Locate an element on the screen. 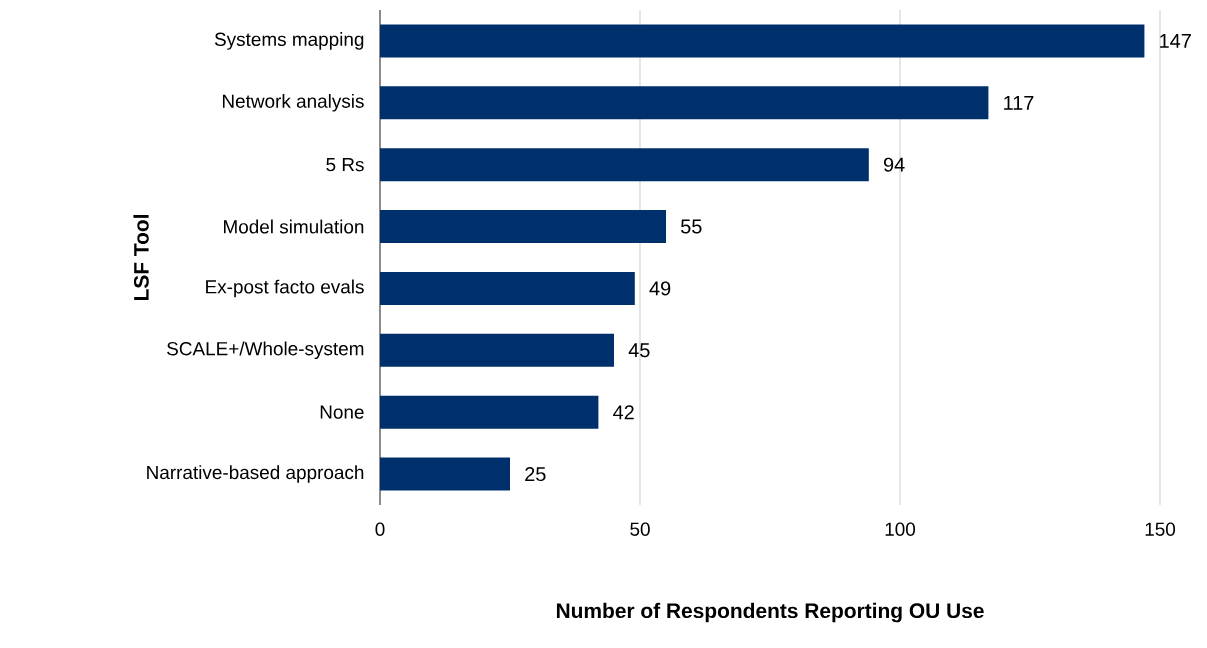 This screenshot has width=1207, height=648. y-tick-label: None is located at coordinates (342, 412).